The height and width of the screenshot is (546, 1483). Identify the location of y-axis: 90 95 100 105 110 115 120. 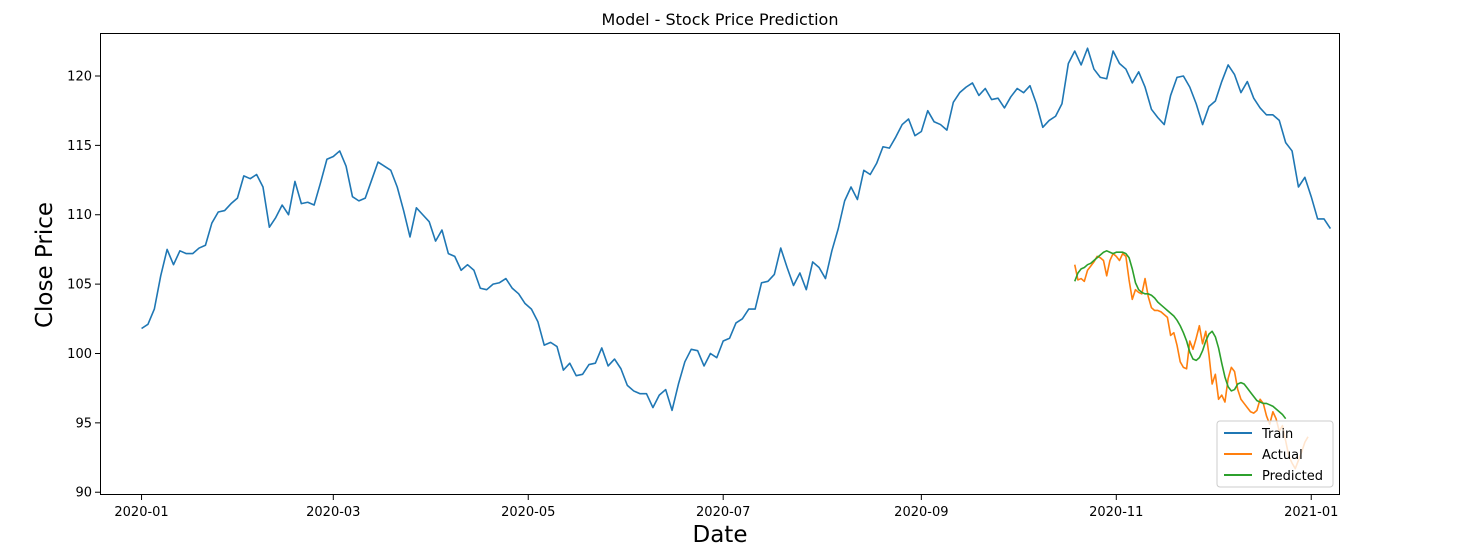
(83, 285).